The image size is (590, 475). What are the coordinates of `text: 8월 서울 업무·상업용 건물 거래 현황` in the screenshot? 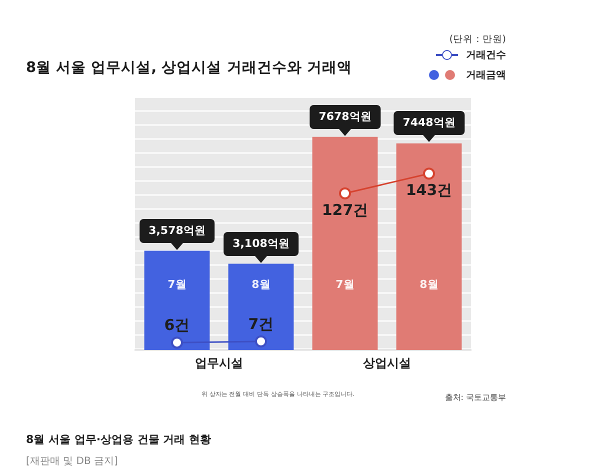 It's located at (118, 439).